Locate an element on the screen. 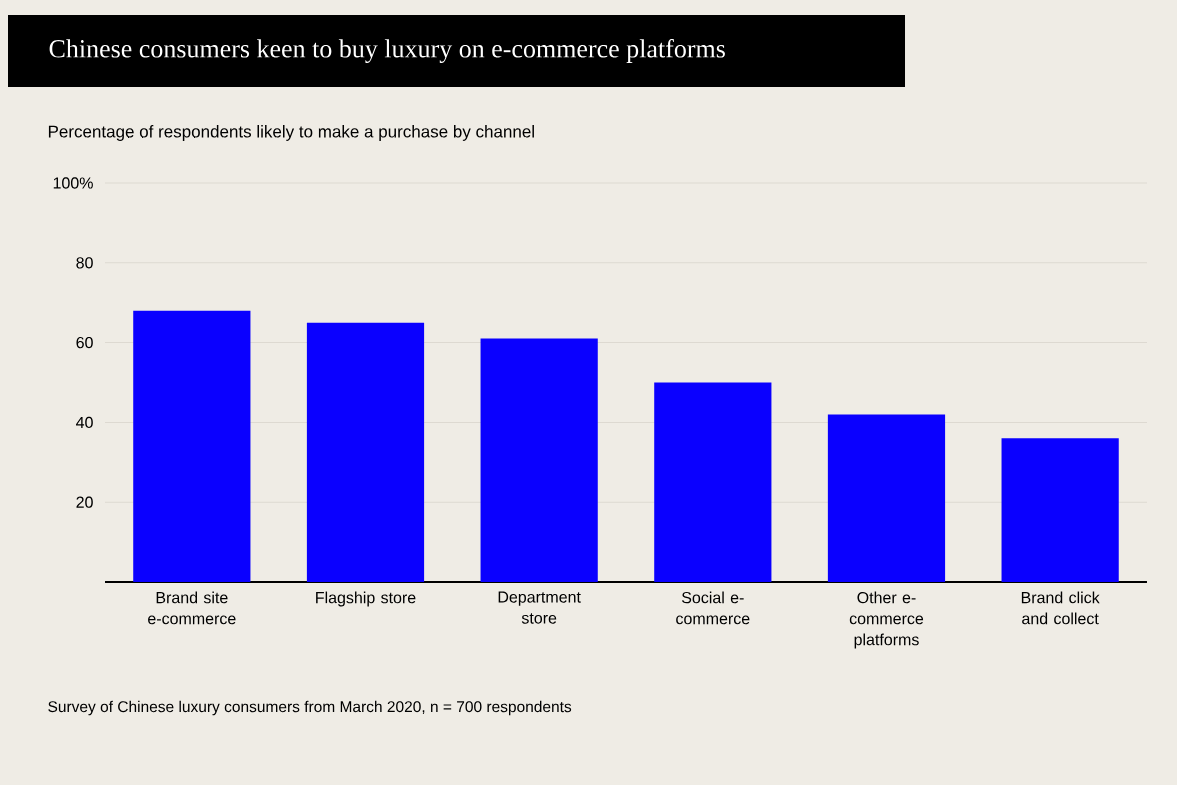  x-tick-label: Flagship store is located at coordinates (366, 599).